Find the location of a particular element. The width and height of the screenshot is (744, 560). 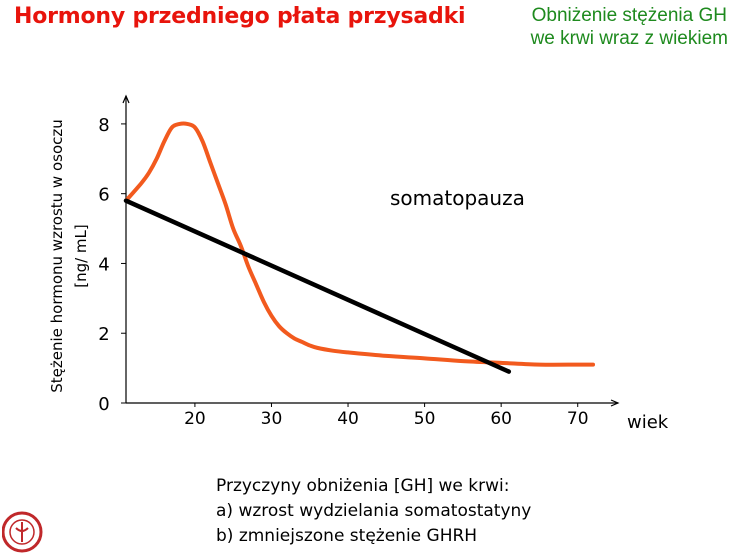

subtitle-line-1: Obniżenie stężenia GH is located at coordinates (629, 15).